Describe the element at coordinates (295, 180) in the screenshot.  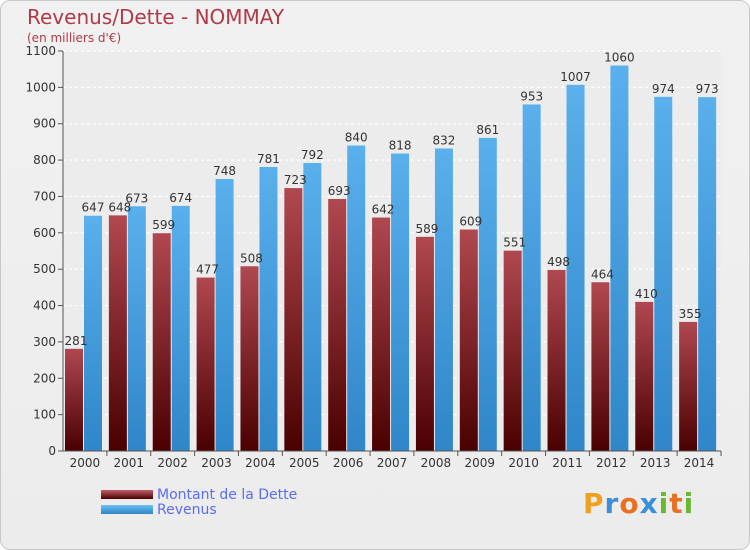
I see `data-label-debt: 723` at that location.